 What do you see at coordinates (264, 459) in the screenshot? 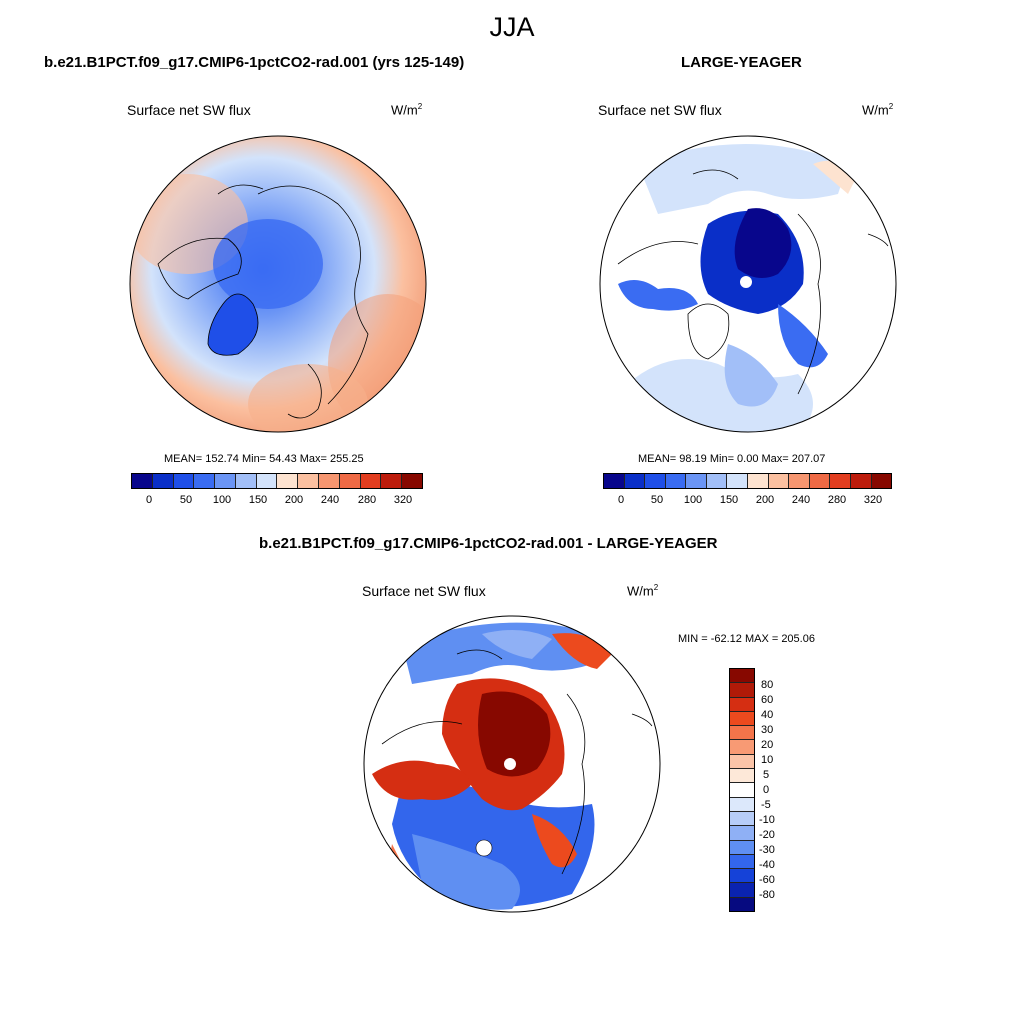
I see `panel-1-stats: MEAN= 152.74 Min= 54.43 Max= 255.25` at bounding box center [264, 459].